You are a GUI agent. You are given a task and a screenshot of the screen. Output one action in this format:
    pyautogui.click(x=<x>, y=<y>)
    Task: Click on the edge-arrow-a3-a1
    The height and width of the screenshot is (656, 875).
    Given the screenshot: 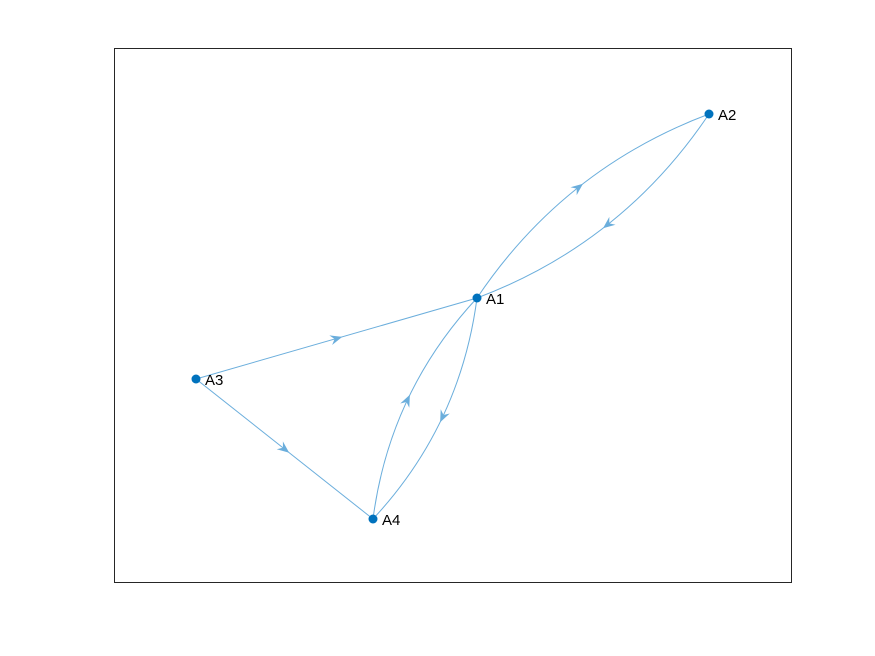 What is the action you would take?
    pyautogui.click(x=336, y=340)
    